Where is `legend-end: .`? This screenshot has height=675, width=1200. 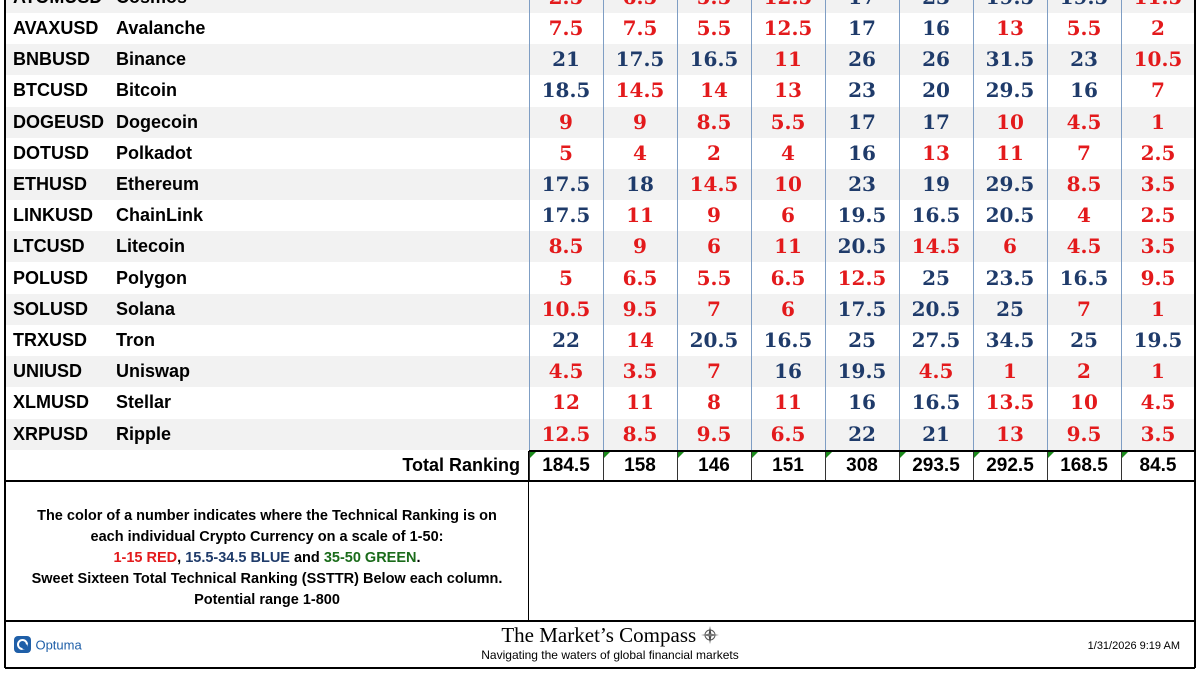
legend-end: . is located at coordinates (418, 558).